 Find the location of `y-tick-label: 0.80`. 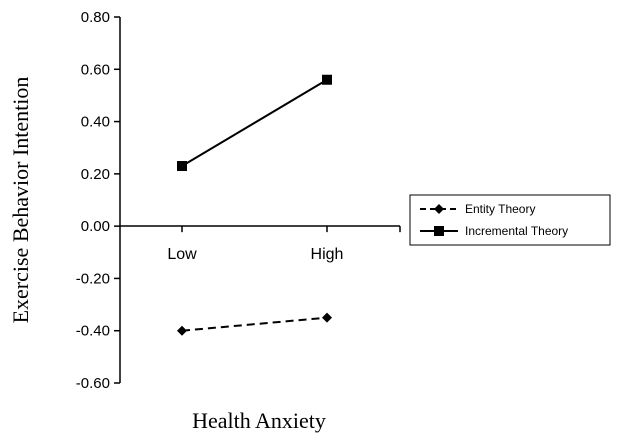

y-tick-label: 0.80 is located at coordinates (95, 17).